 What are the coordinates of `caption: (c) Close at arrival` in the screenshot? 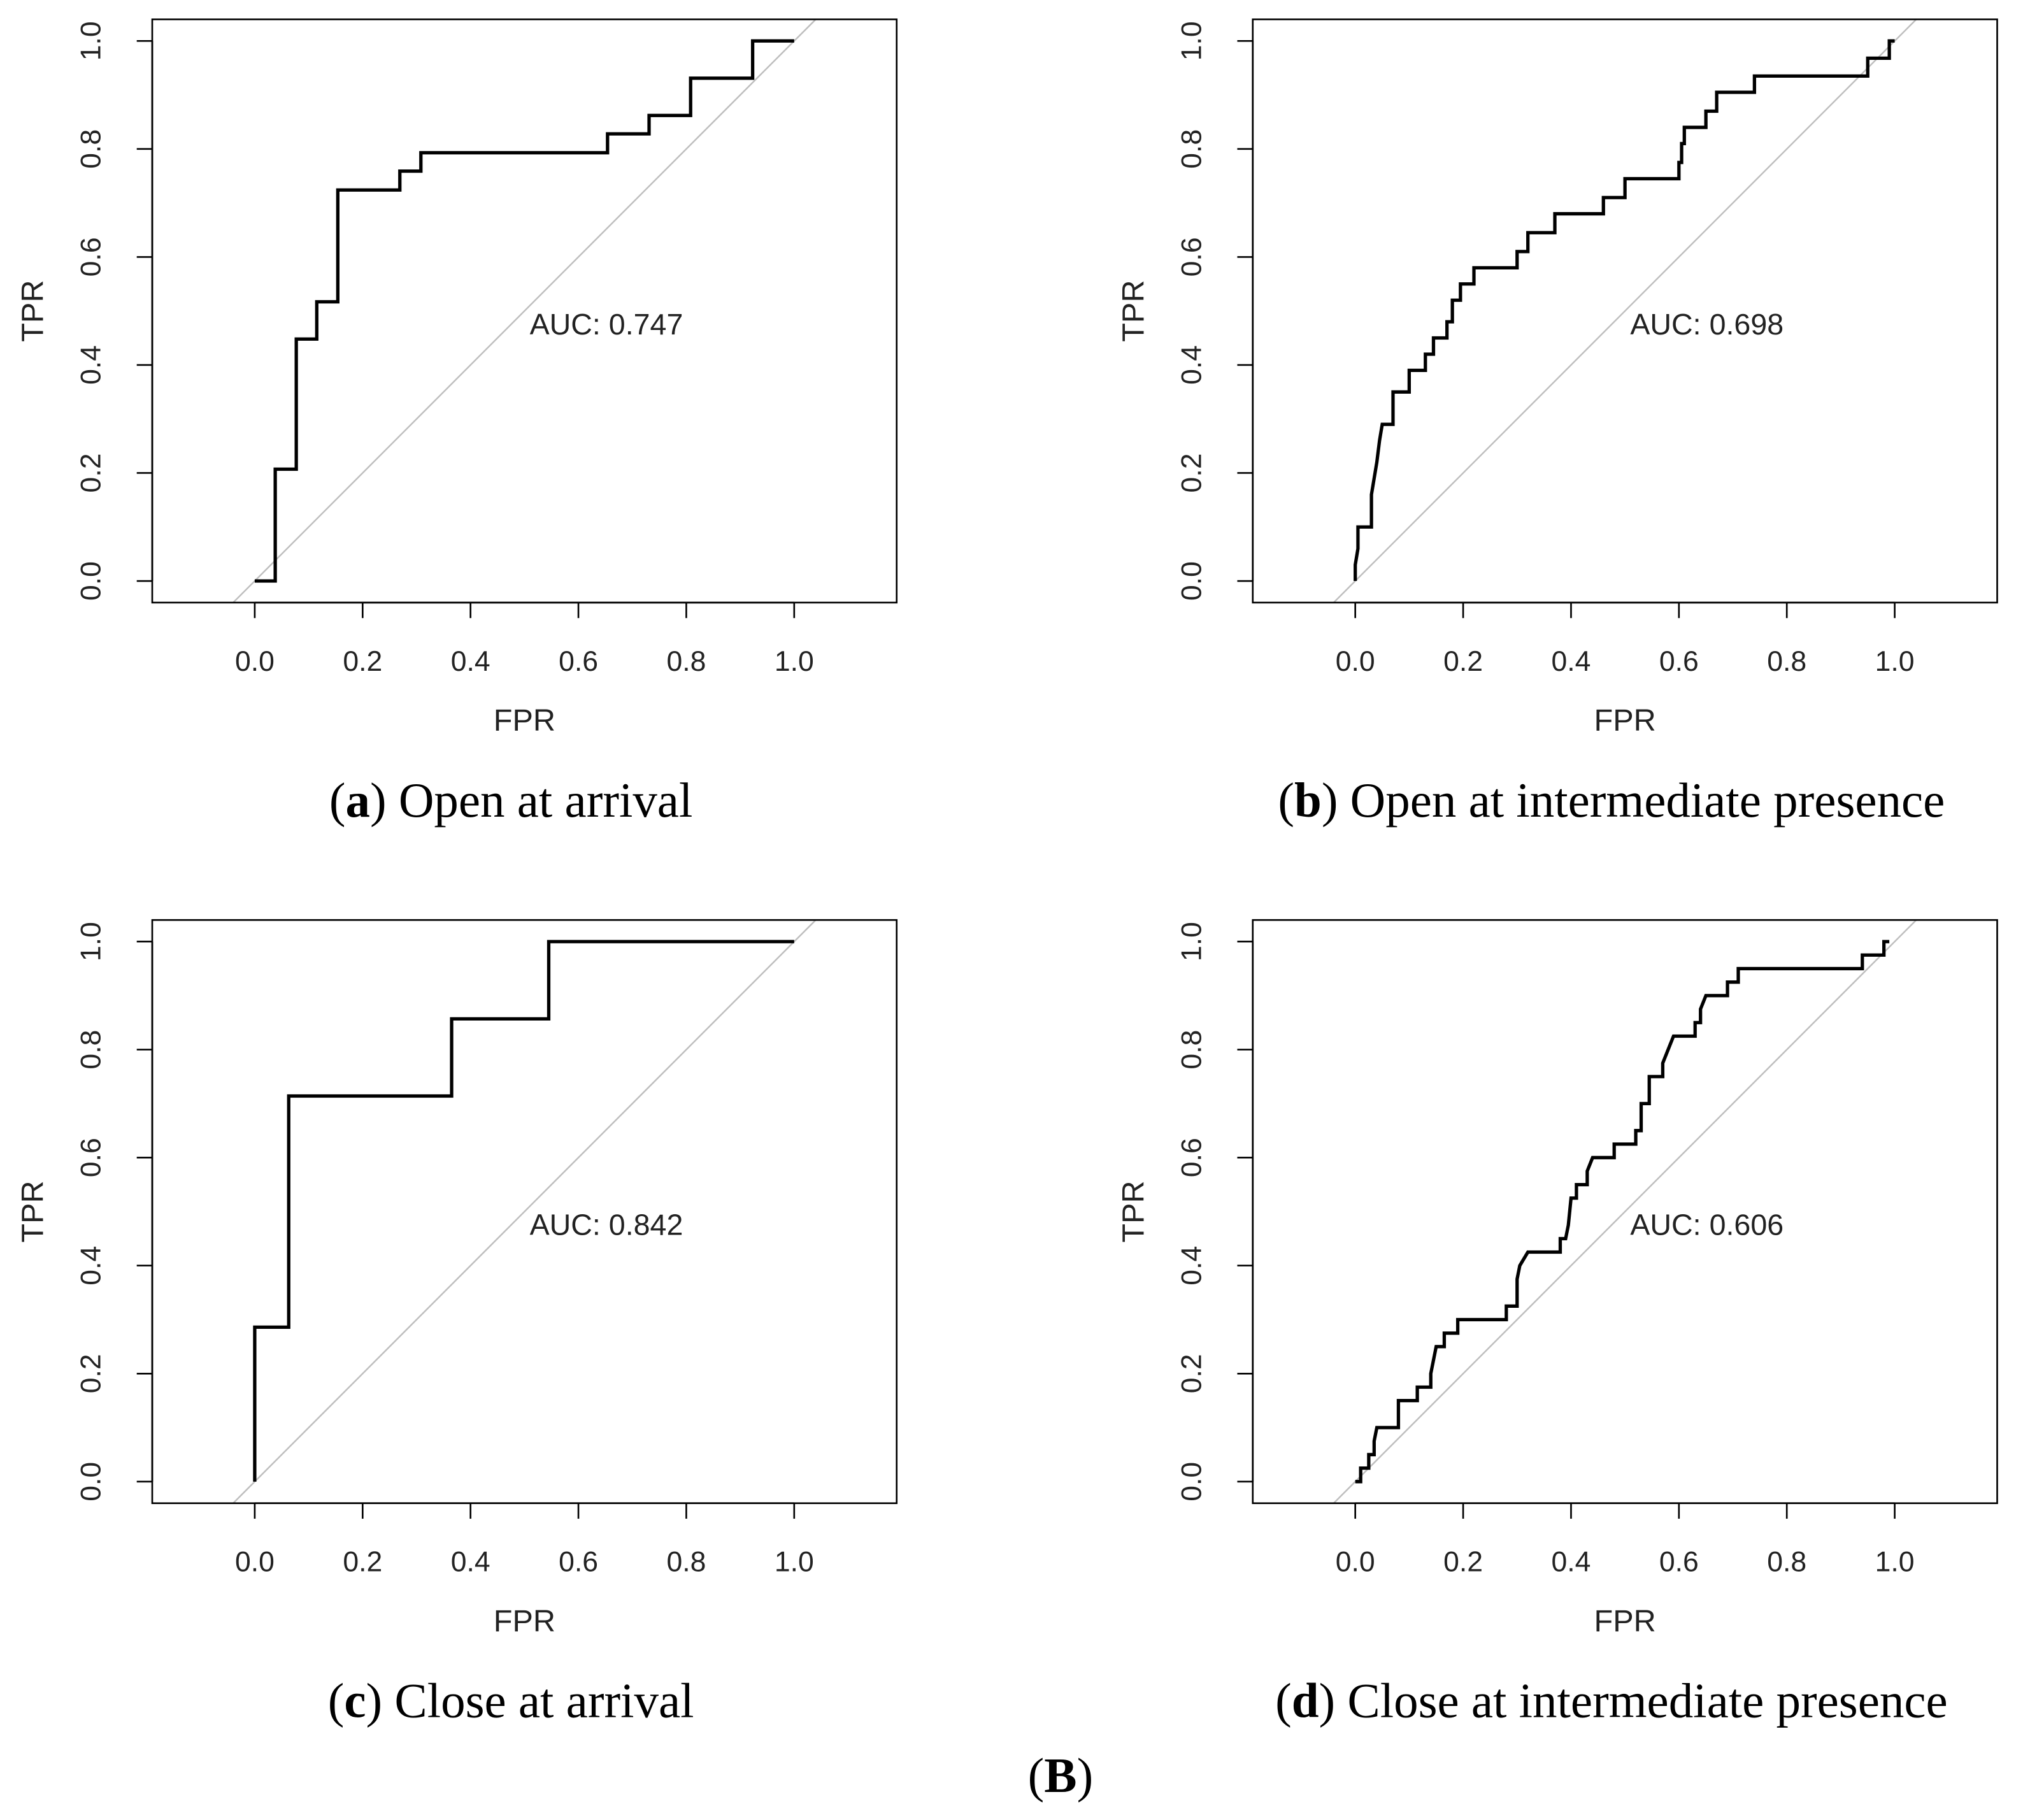 It's located at (511, 1700).